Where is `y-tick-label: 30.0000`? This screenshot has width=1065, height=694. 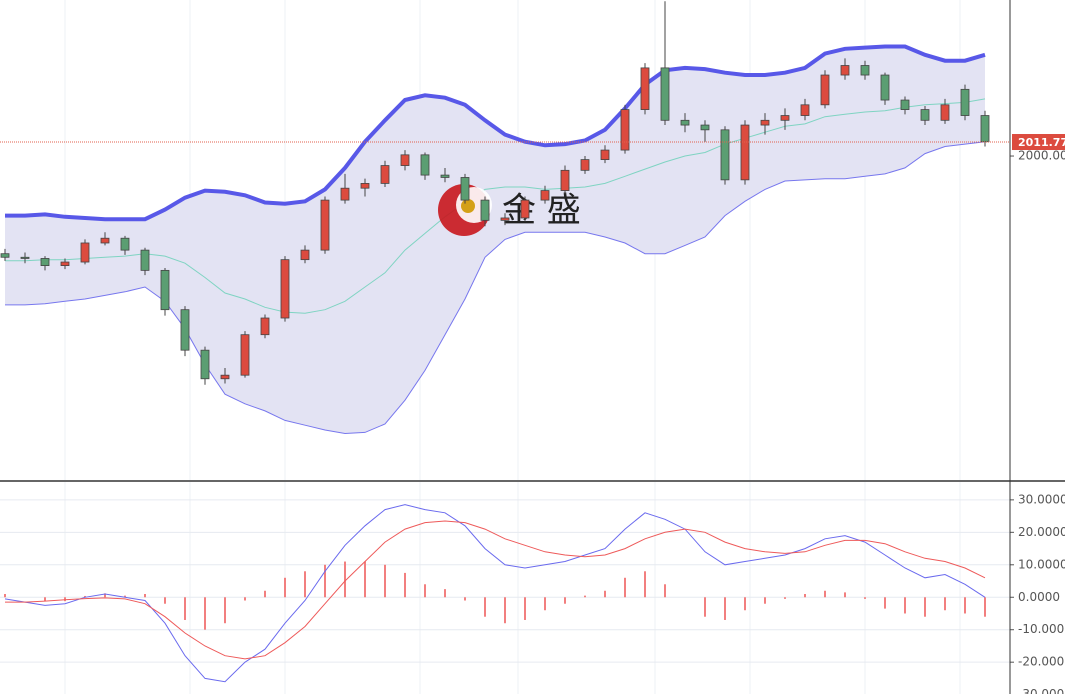
y-tick-label: 30.0000 is located at coordinates (1041, 499).